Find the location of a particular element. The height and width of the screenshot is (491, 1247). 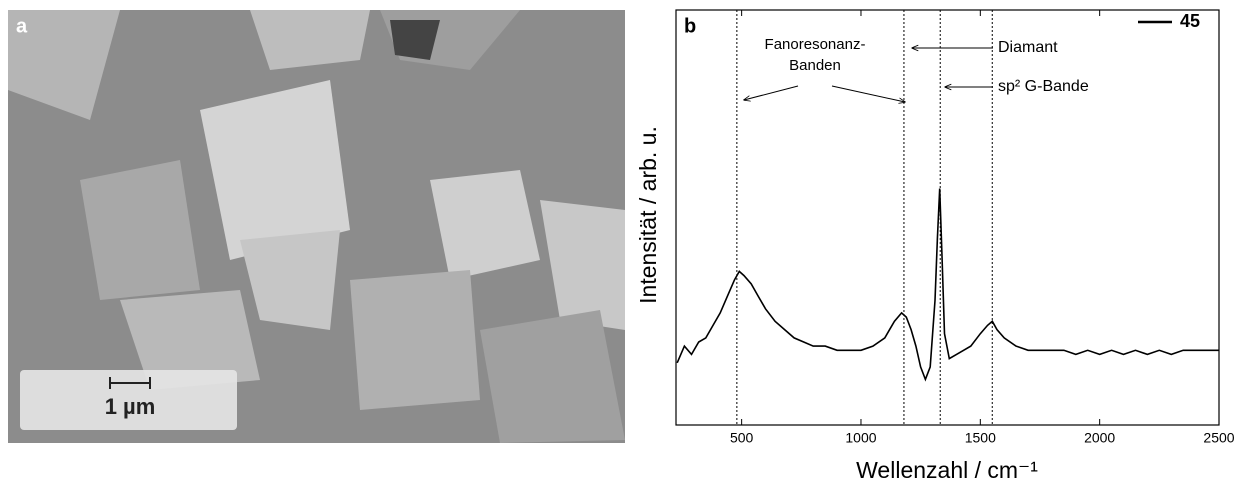

annotation: Fanoresonanz- is located at coordinates (815, 44).